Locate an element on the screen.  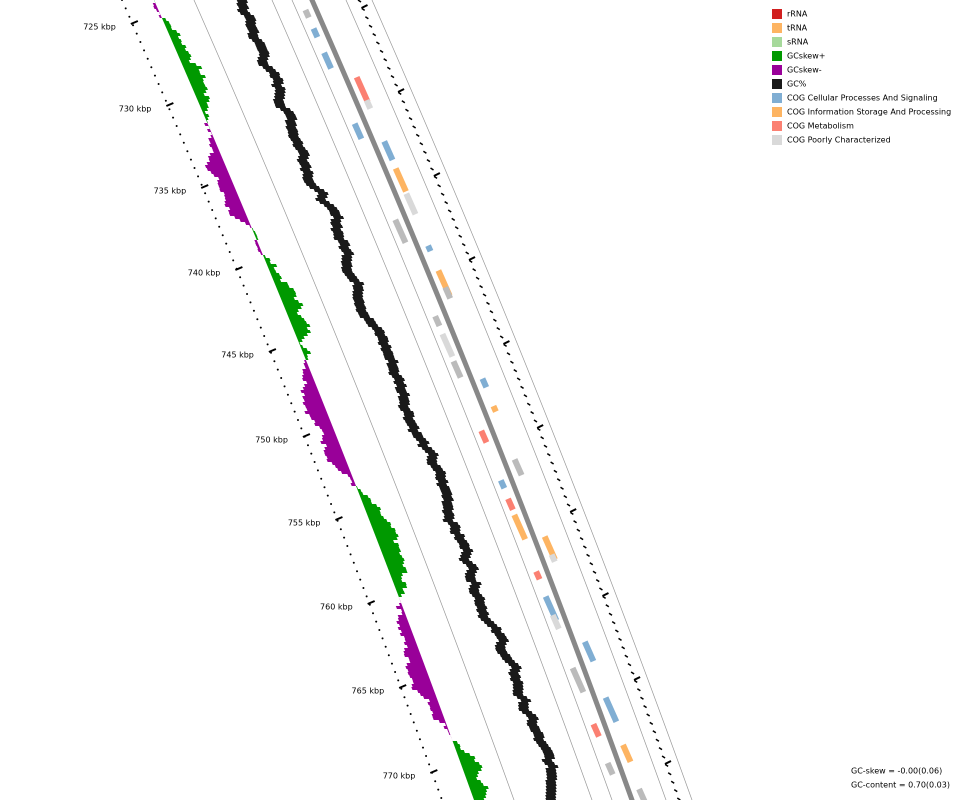
legend-label: COG Cellular Processes And Signaling is located at coordinates (862, 98).